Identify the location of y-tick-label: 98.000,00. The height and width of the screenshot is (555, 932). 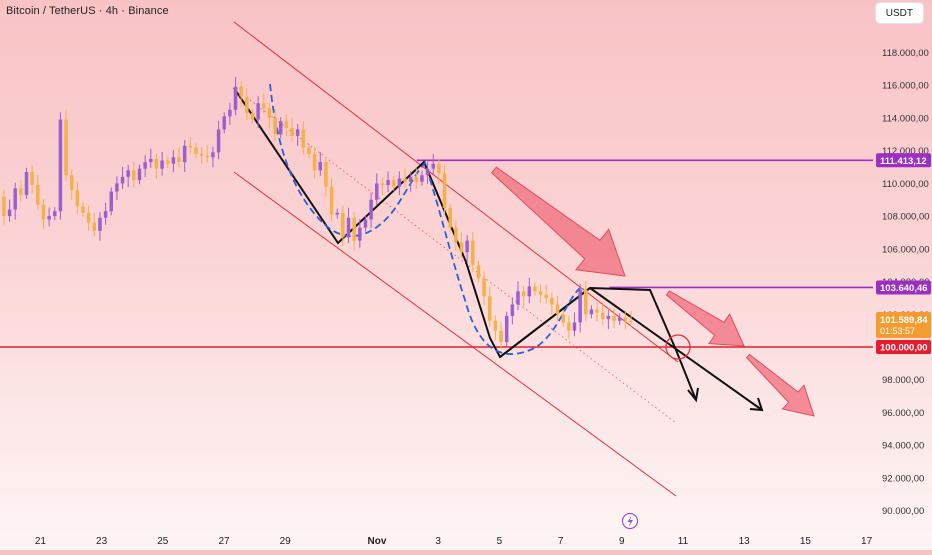
(903, 380).